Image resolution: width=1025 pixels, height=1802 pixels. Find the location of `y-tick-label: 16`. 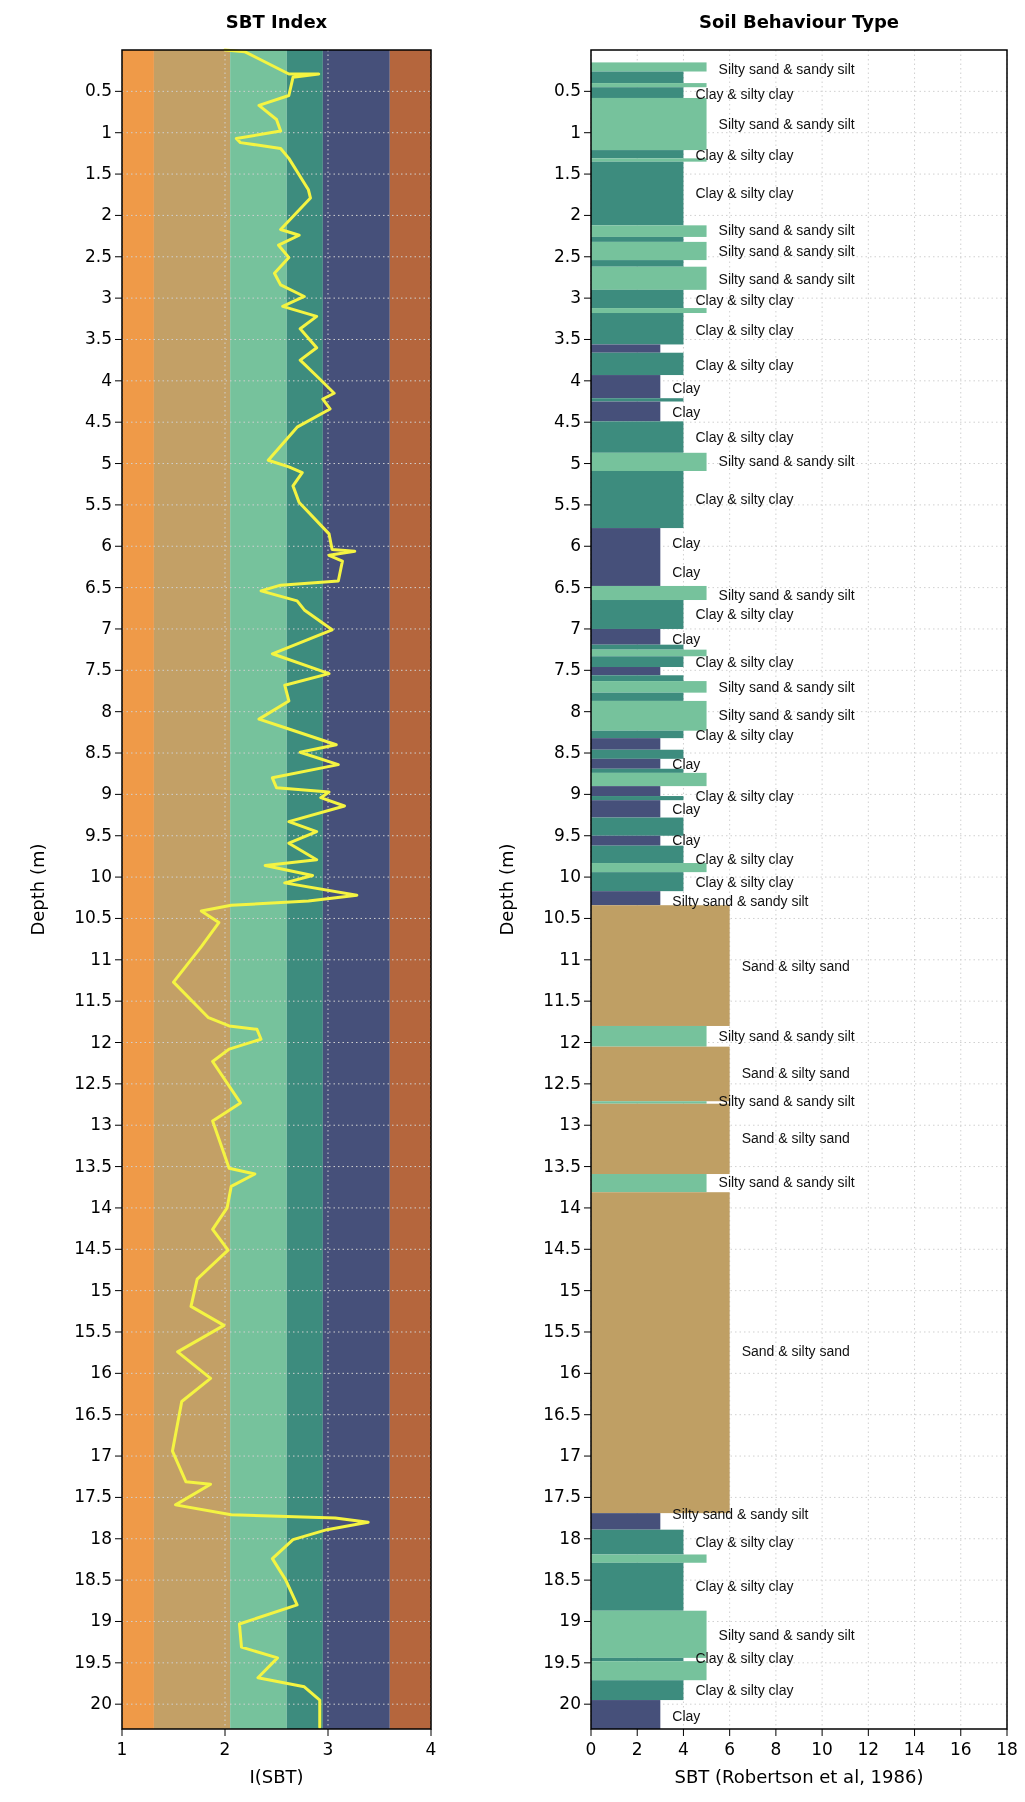

y-tick-label: 16 is located at coordinates (570, 1372).